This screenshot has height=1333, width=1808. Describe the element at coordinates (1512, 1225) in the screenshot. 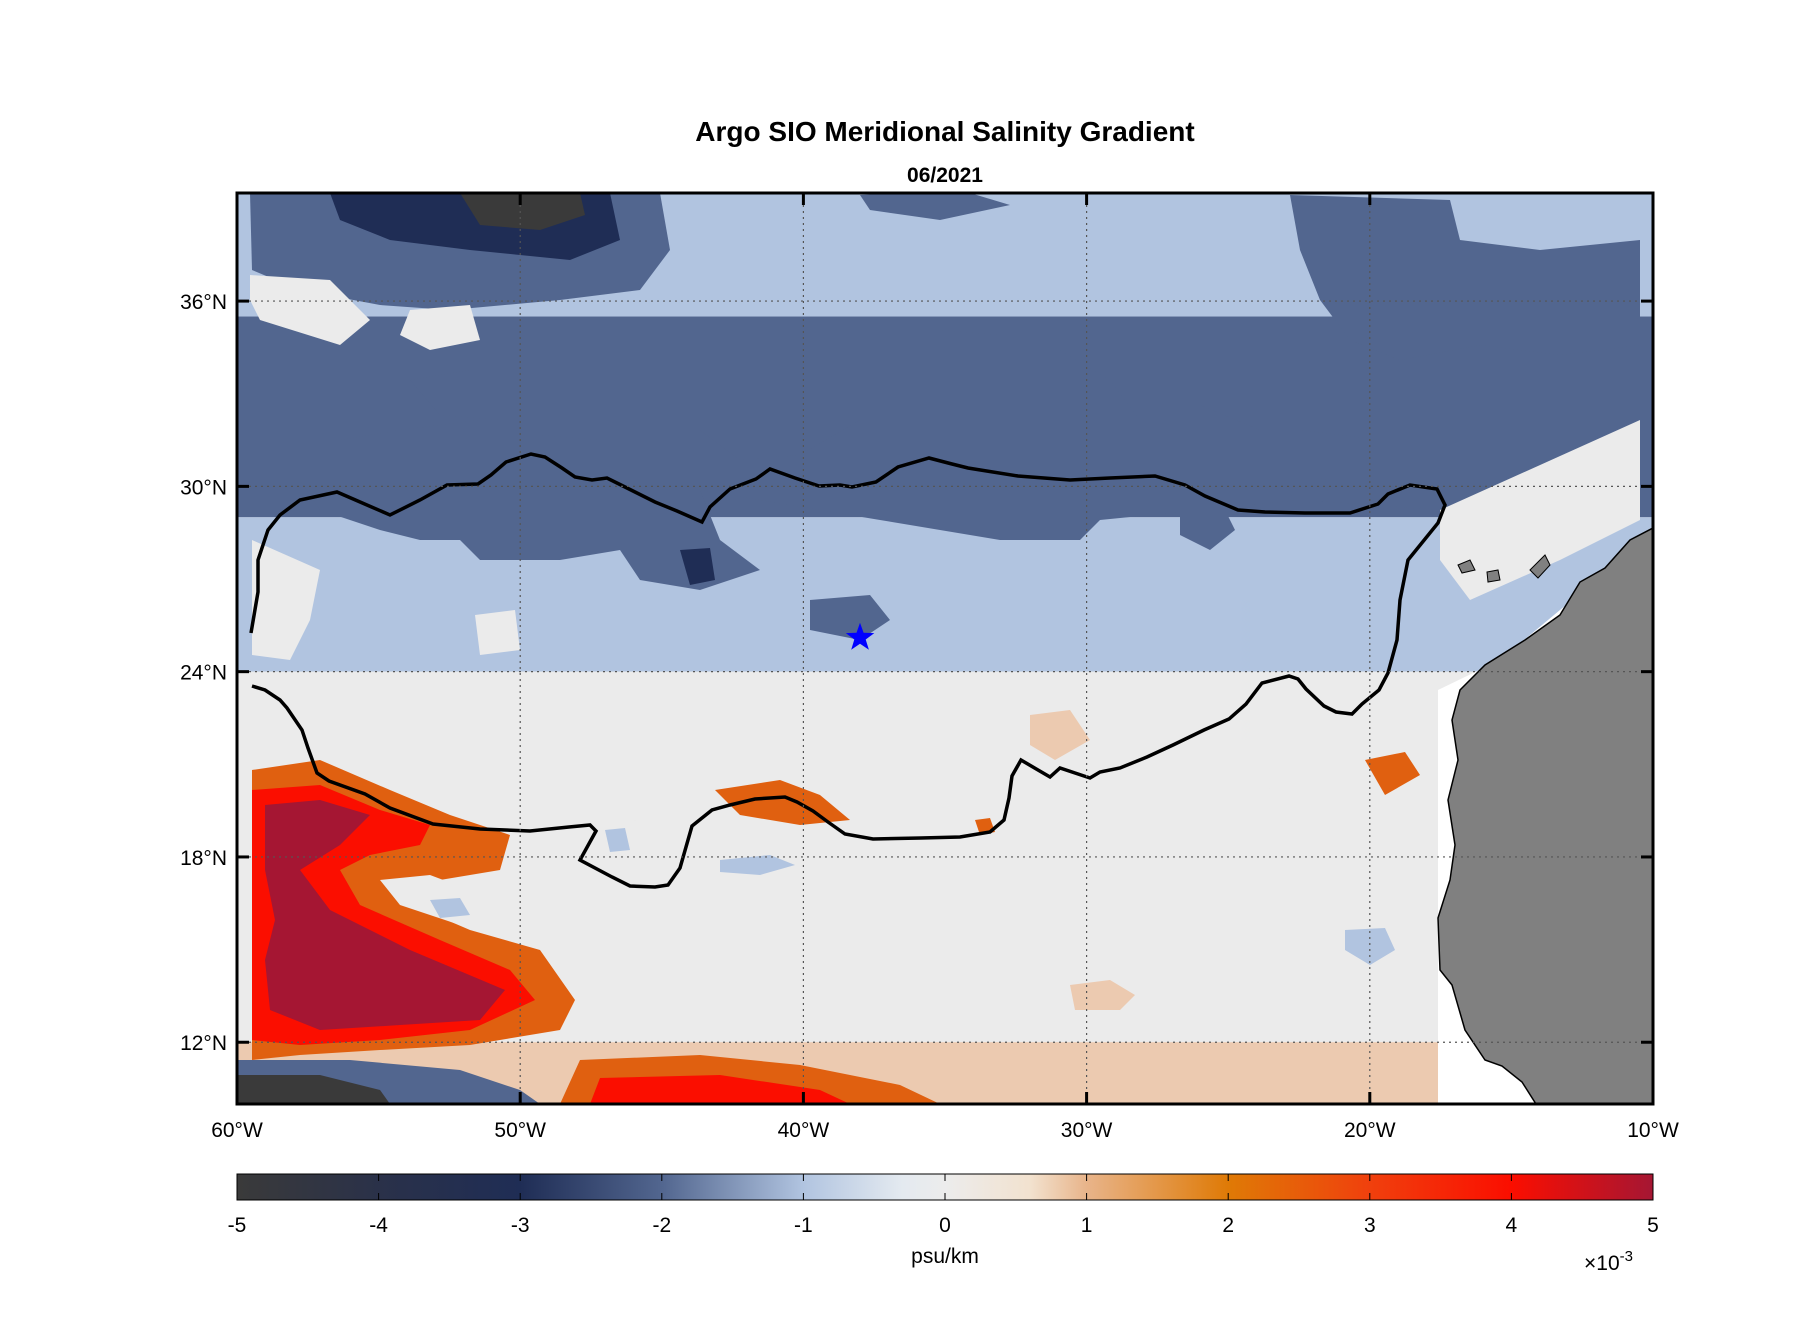

I see `colorbar-tick-label: 4` at that location.